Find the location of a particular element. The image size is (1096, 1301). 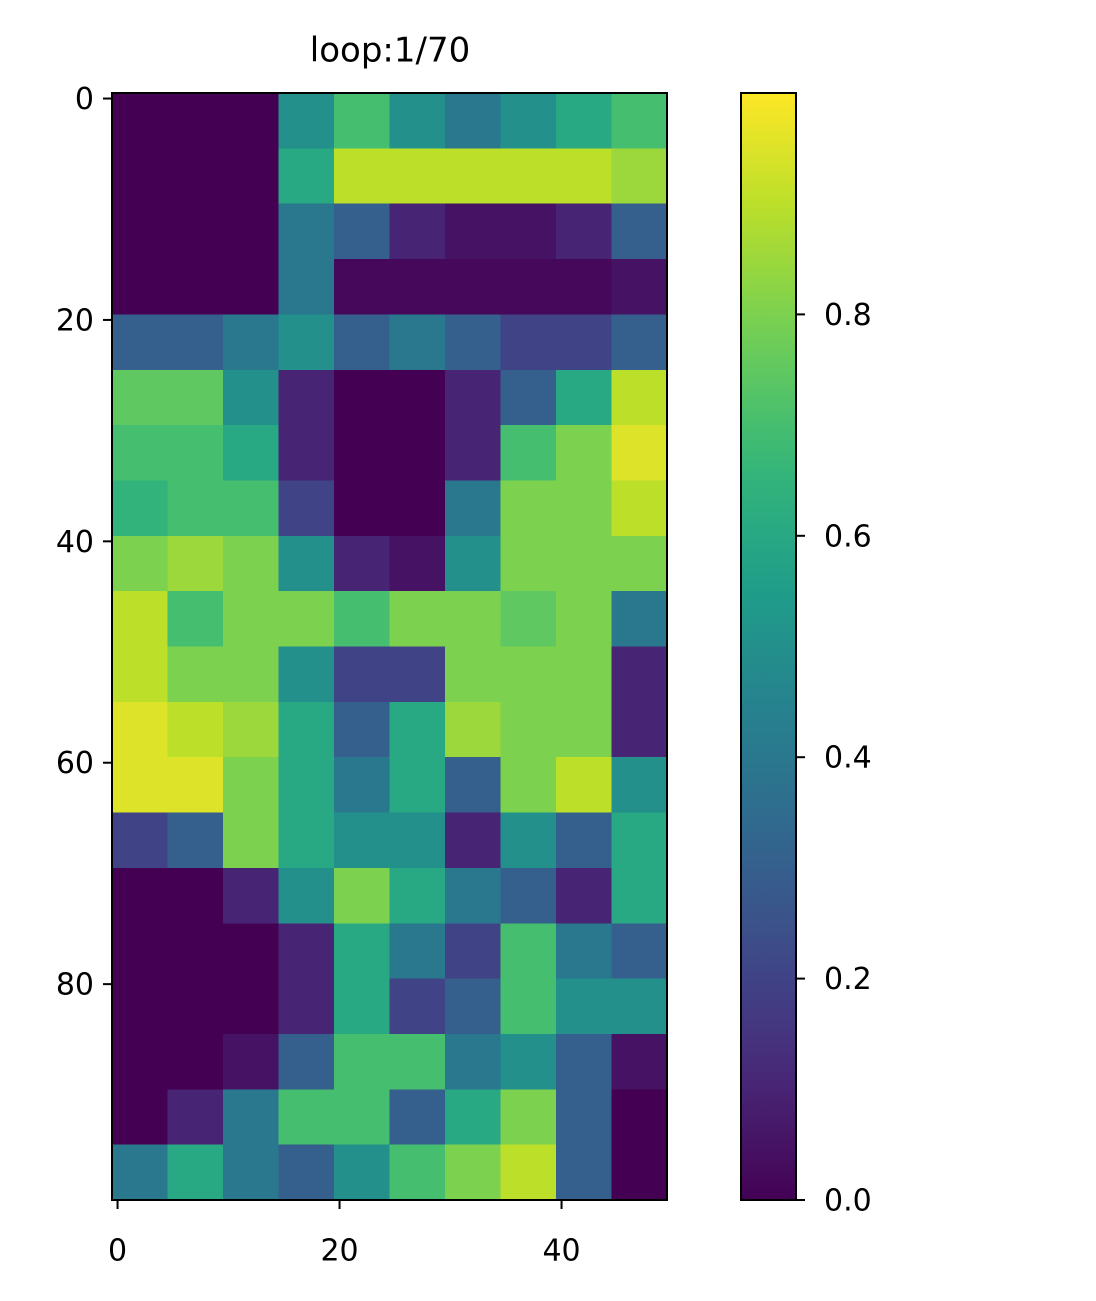

x-tick-label: 0 is located at coordinates (117, 1251).